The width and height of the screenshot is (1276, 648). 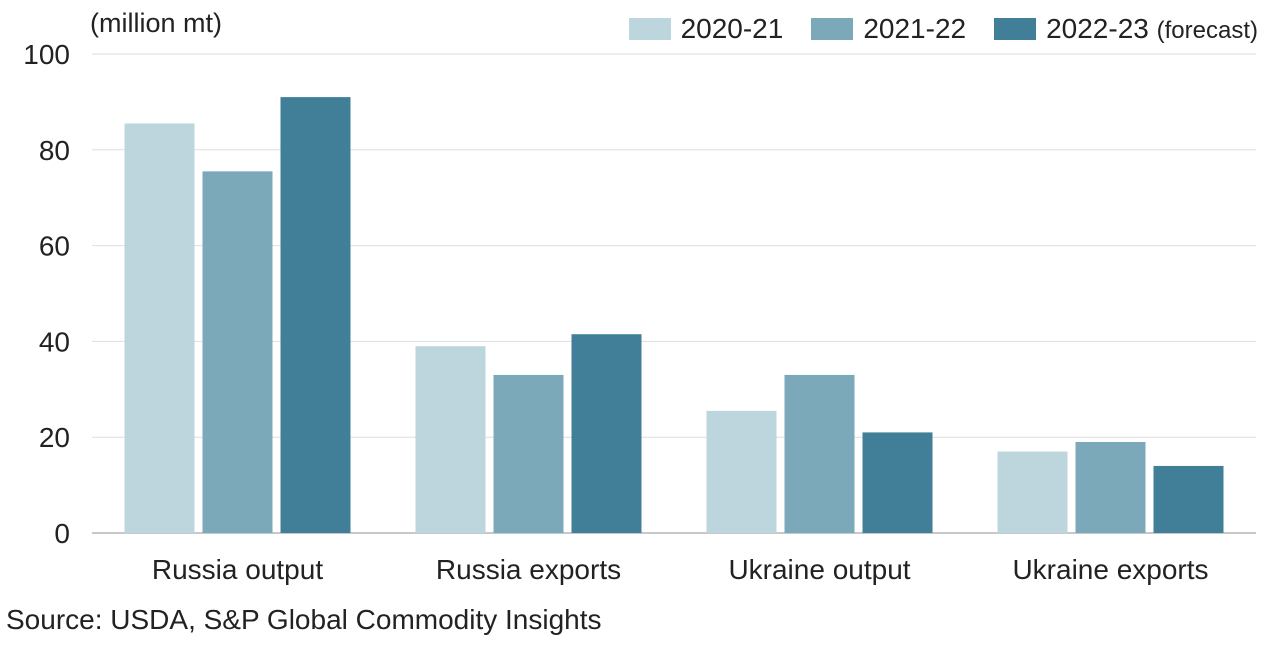 I want to click on y-tick-label: 60, so click(x=54, y=246).